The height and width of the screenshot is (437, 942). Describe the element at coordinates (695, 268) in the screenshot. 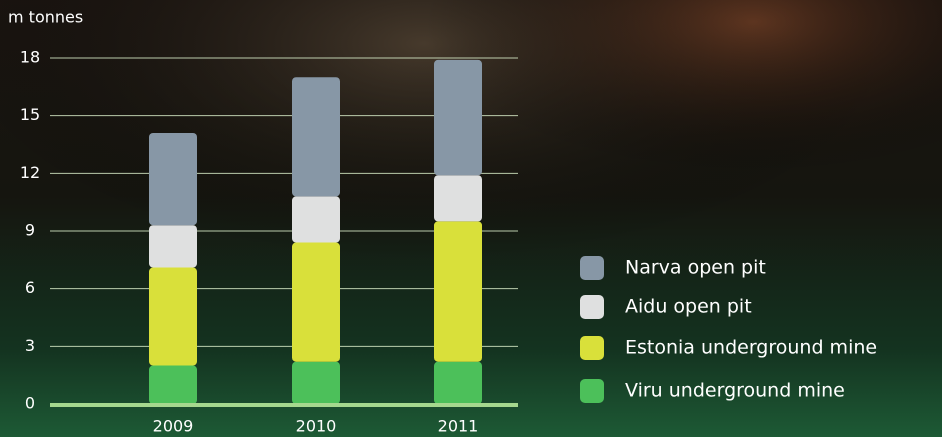

I see `legend-label: Narva open pit` at that location.